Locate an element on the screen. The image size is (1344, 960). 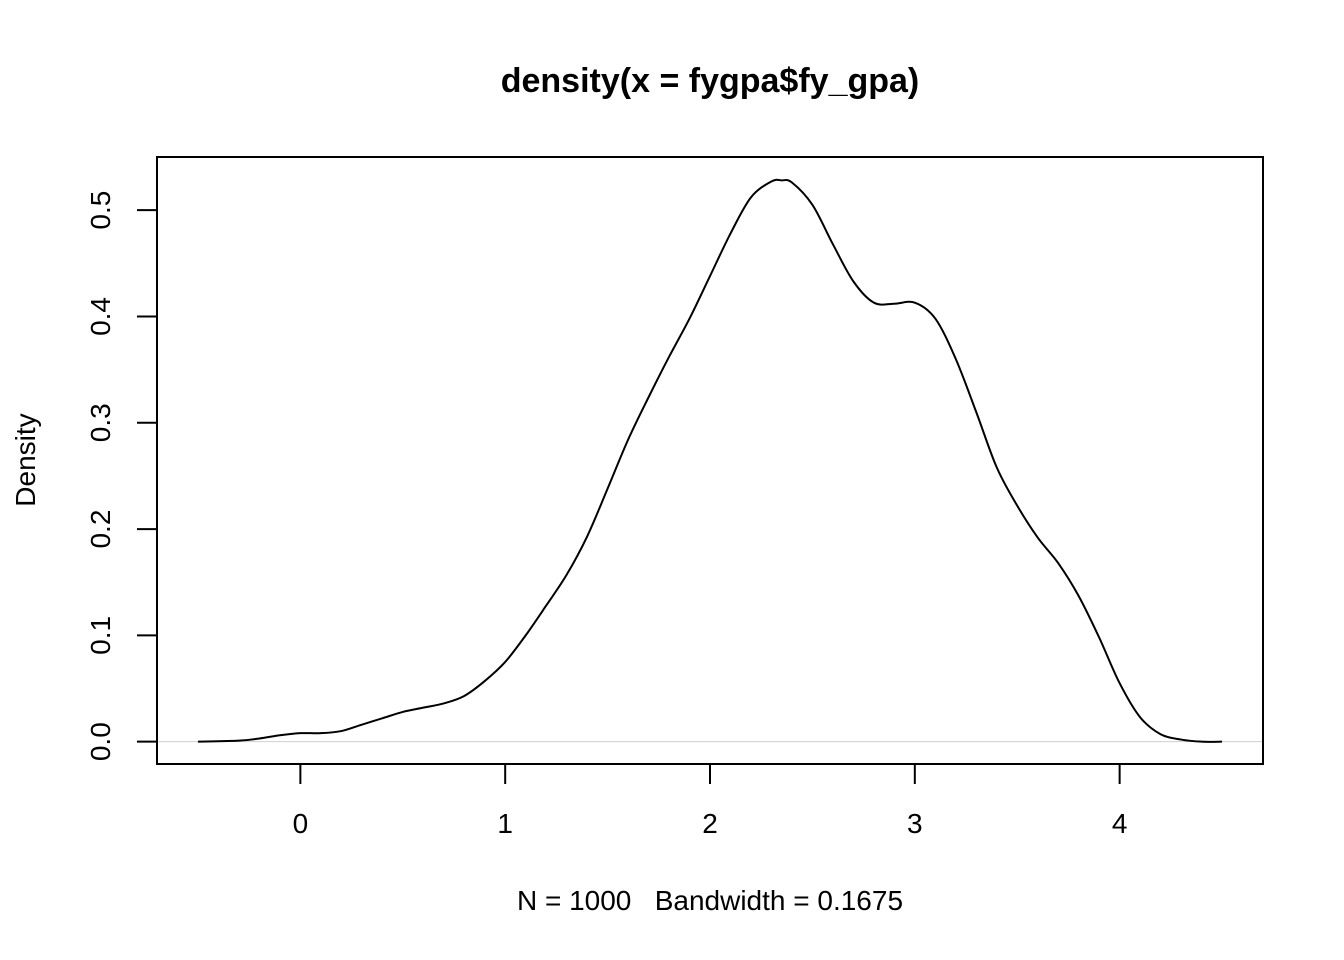
y-axis-label: Density is located at coordinates (25, 459).